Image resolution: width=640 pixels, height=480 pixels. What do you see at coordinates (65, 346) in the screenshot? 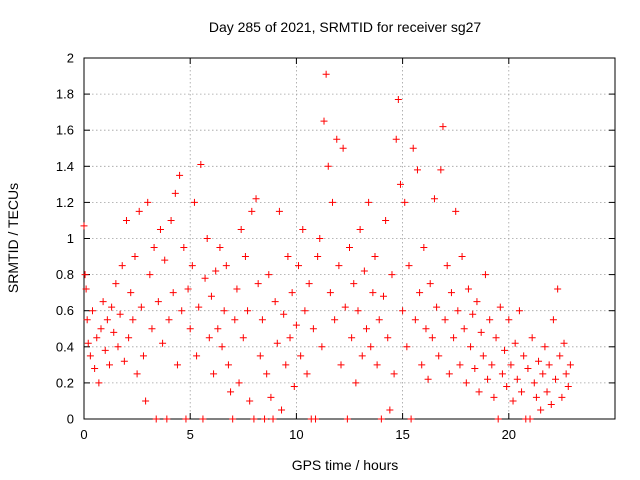
I see `y-tick-label: 0.4` at bounding box center [65, 346].